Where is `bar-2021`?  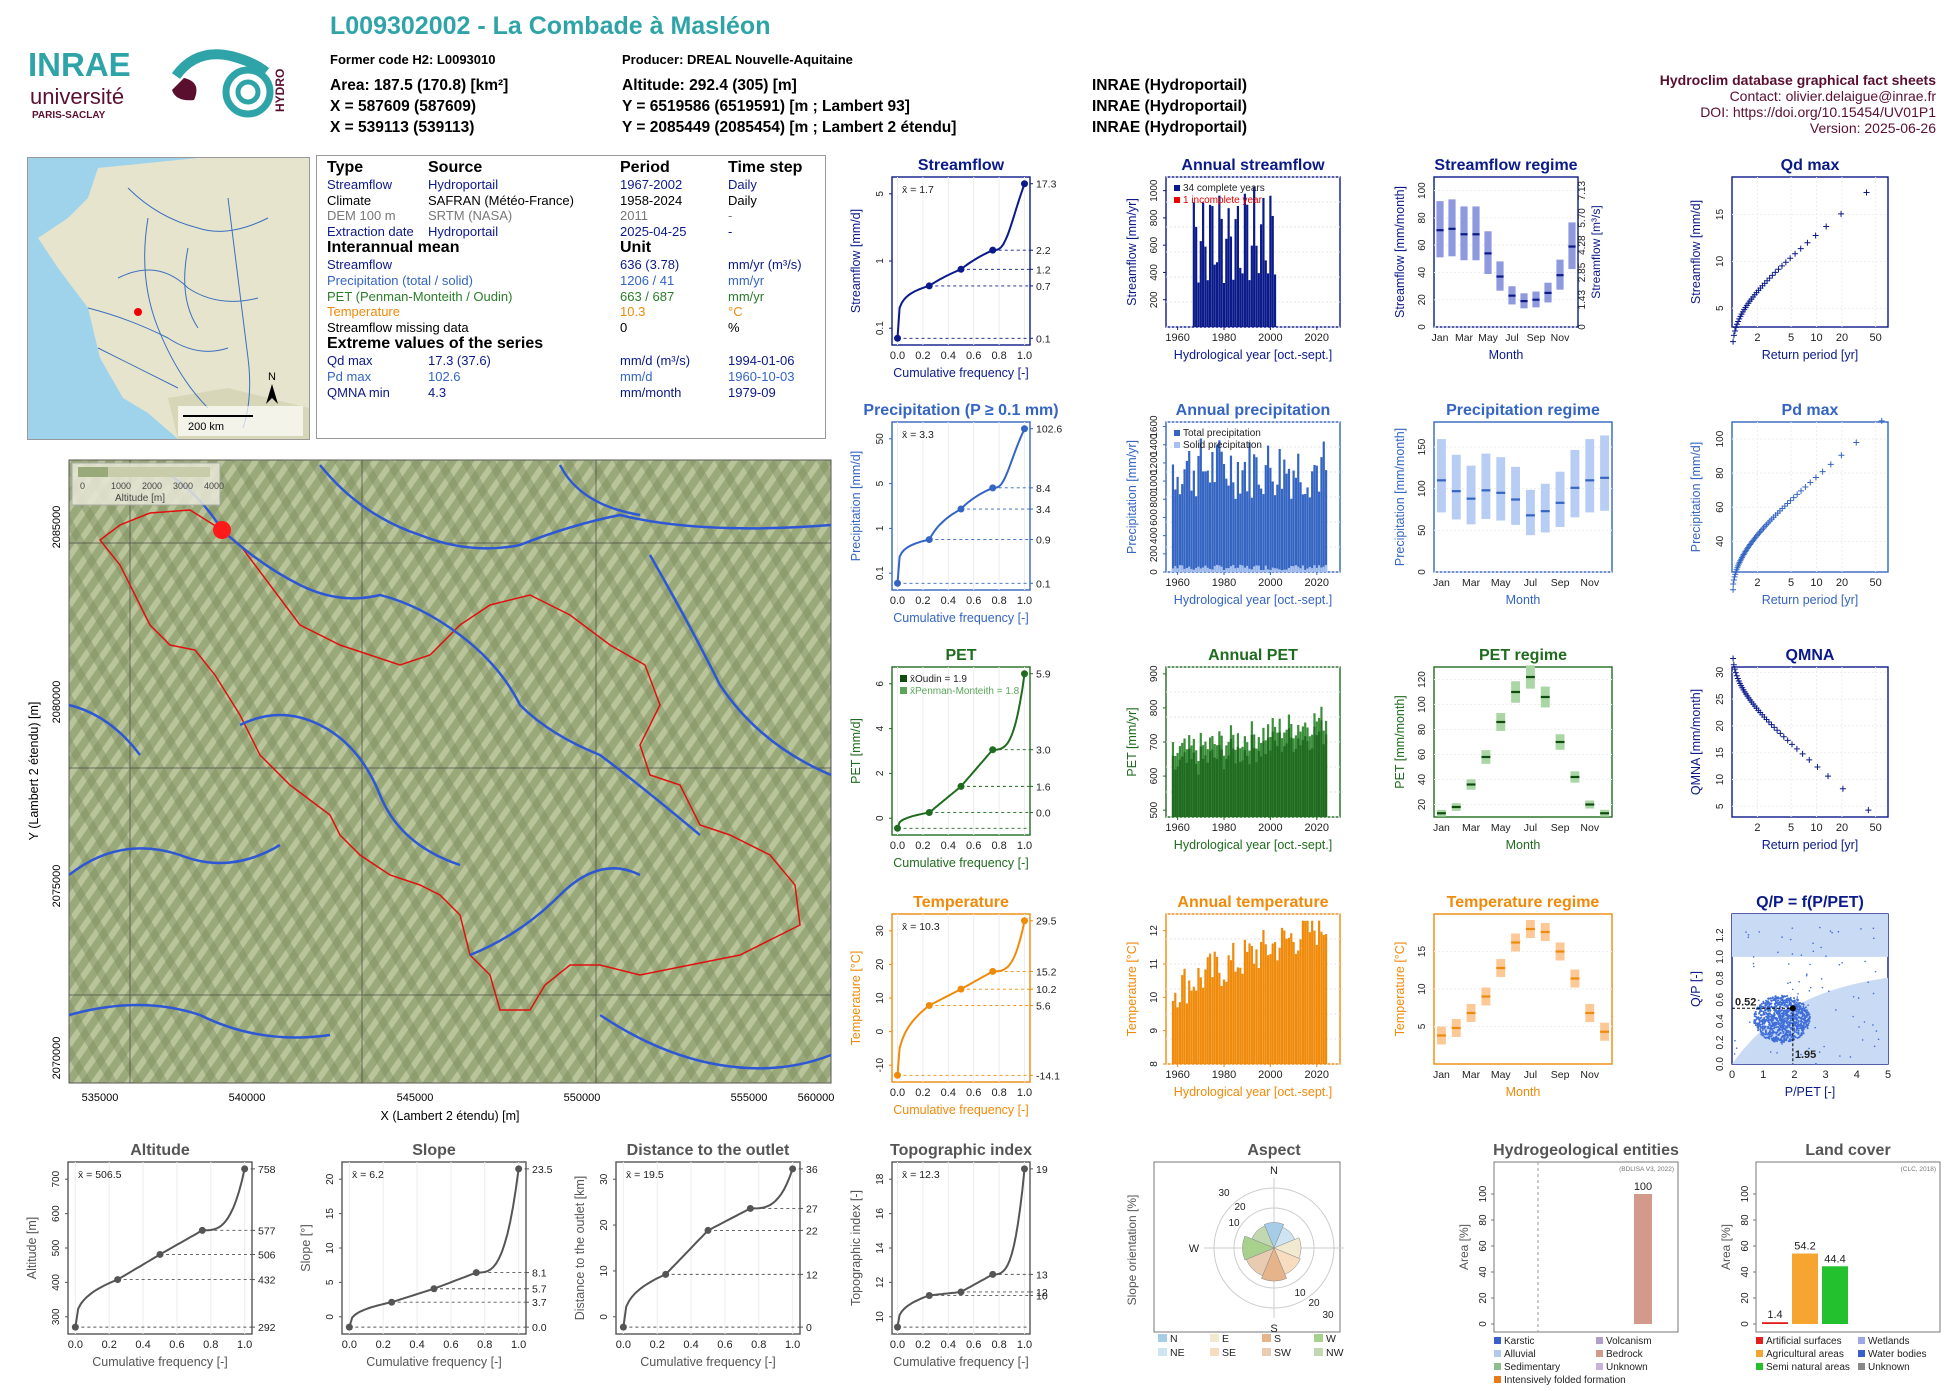
bar-2021 is located at coordinates (1319, 531).